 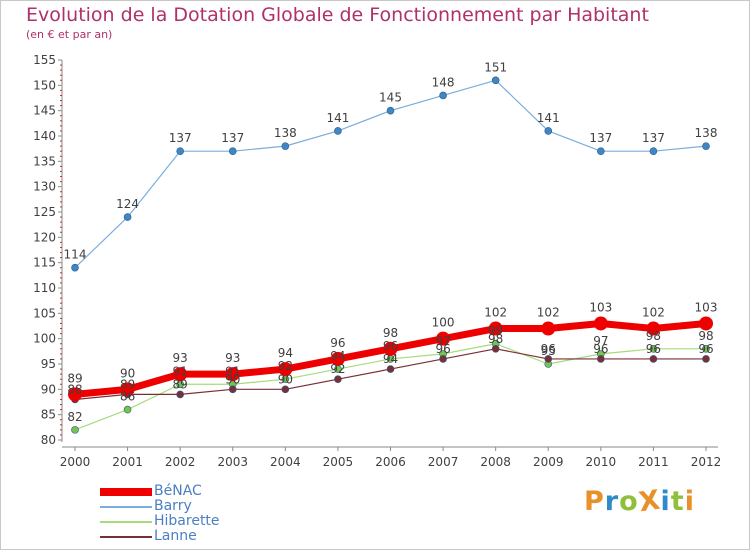 What do you see at coordinates (75, 255) in the screenshot?
I see `data-label-barry: 114` at bounding box center [75, 255].